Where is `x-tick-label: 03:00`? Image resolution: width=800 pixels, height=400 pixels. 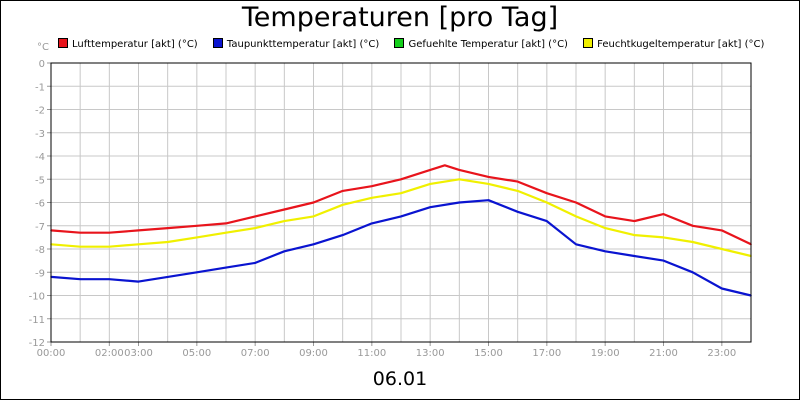 x-tick-label: 03:00 is located at coordinates (138, 353).